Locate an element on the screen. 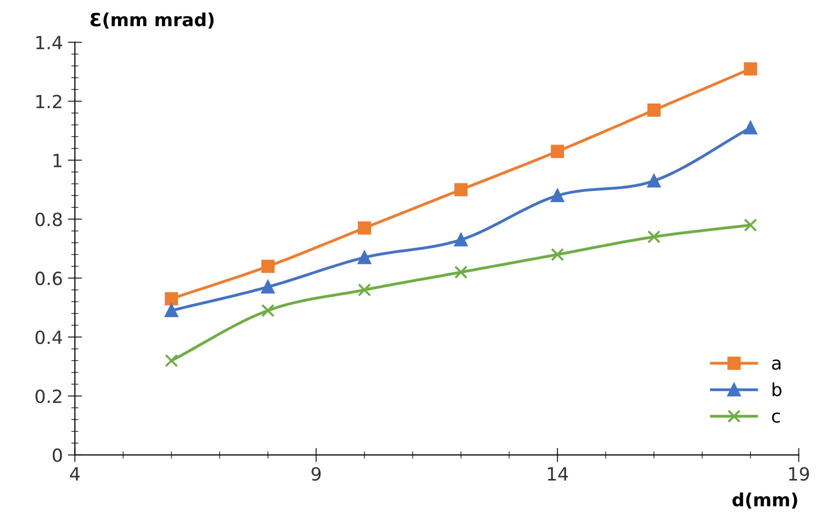  y-tick-label: 1.2 is located at coordinates (49, 101).